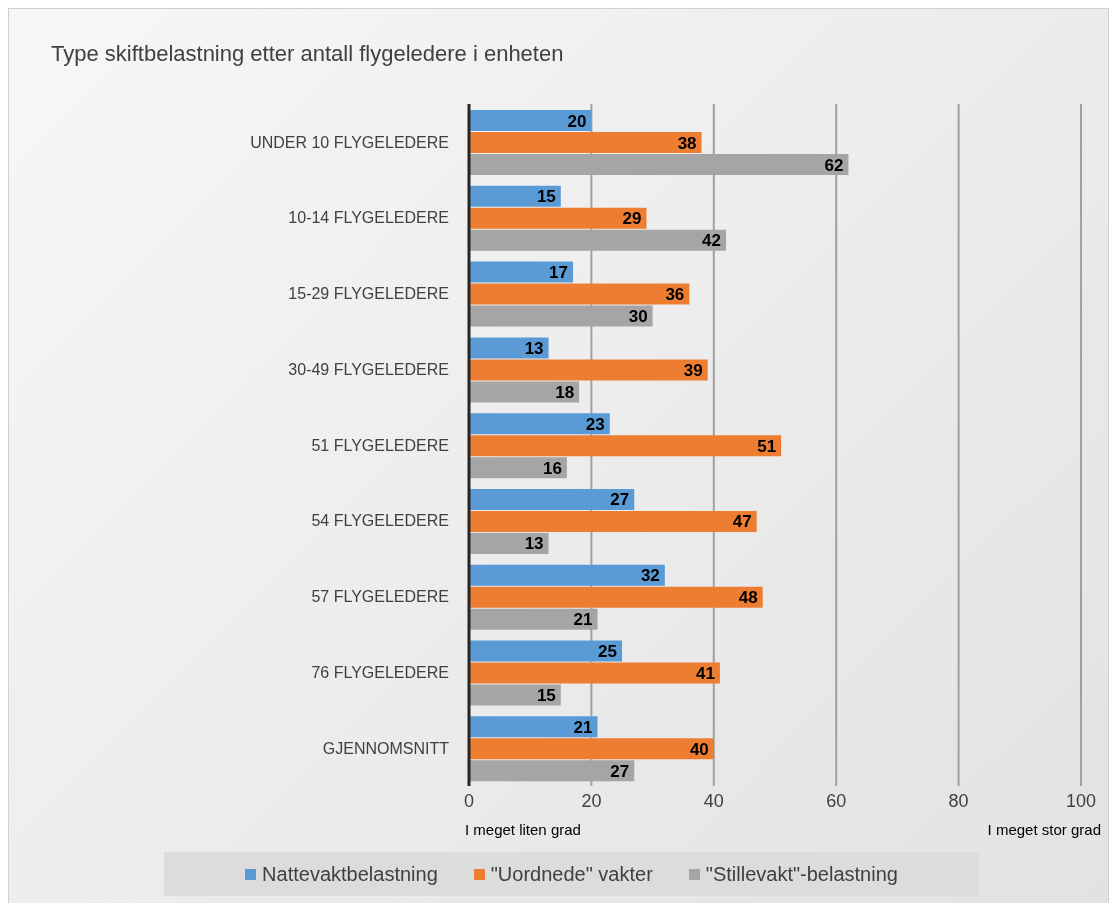 The width and height of the screenshot is (1115, 903). What do you see at coordinates (693, 370) in the screenshot?
I see `data-label: 39` at bounding box center [693, 370].